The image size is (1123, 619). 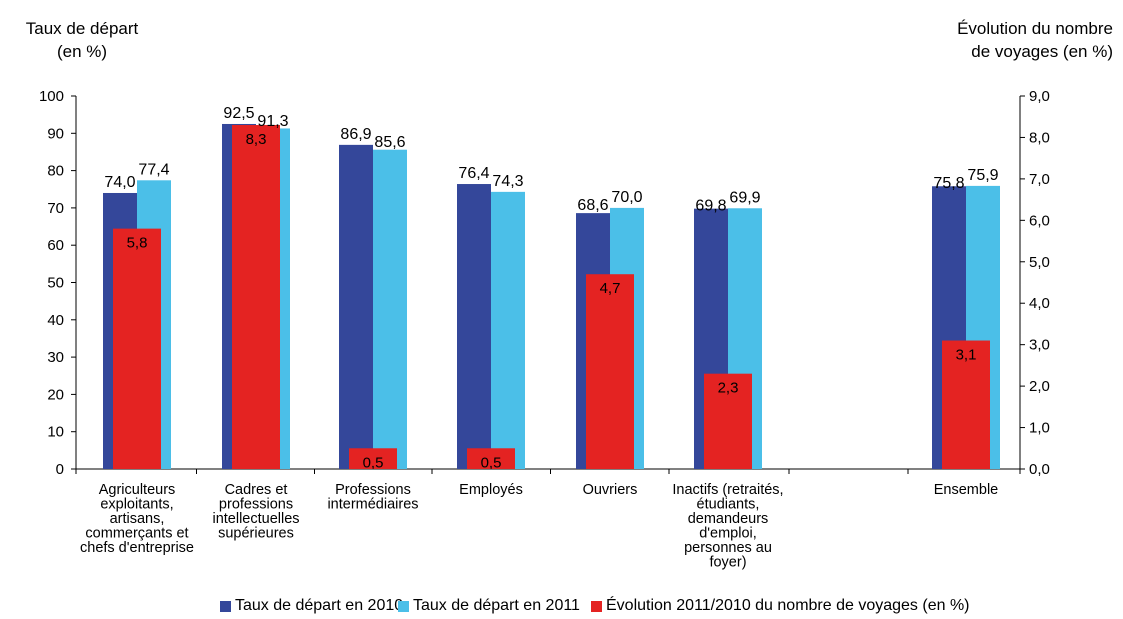 What do you see at coordinates (610, 288) in the screenshot?
I see `data-label-evolution: 4,7` at bounding box center [610, 288].